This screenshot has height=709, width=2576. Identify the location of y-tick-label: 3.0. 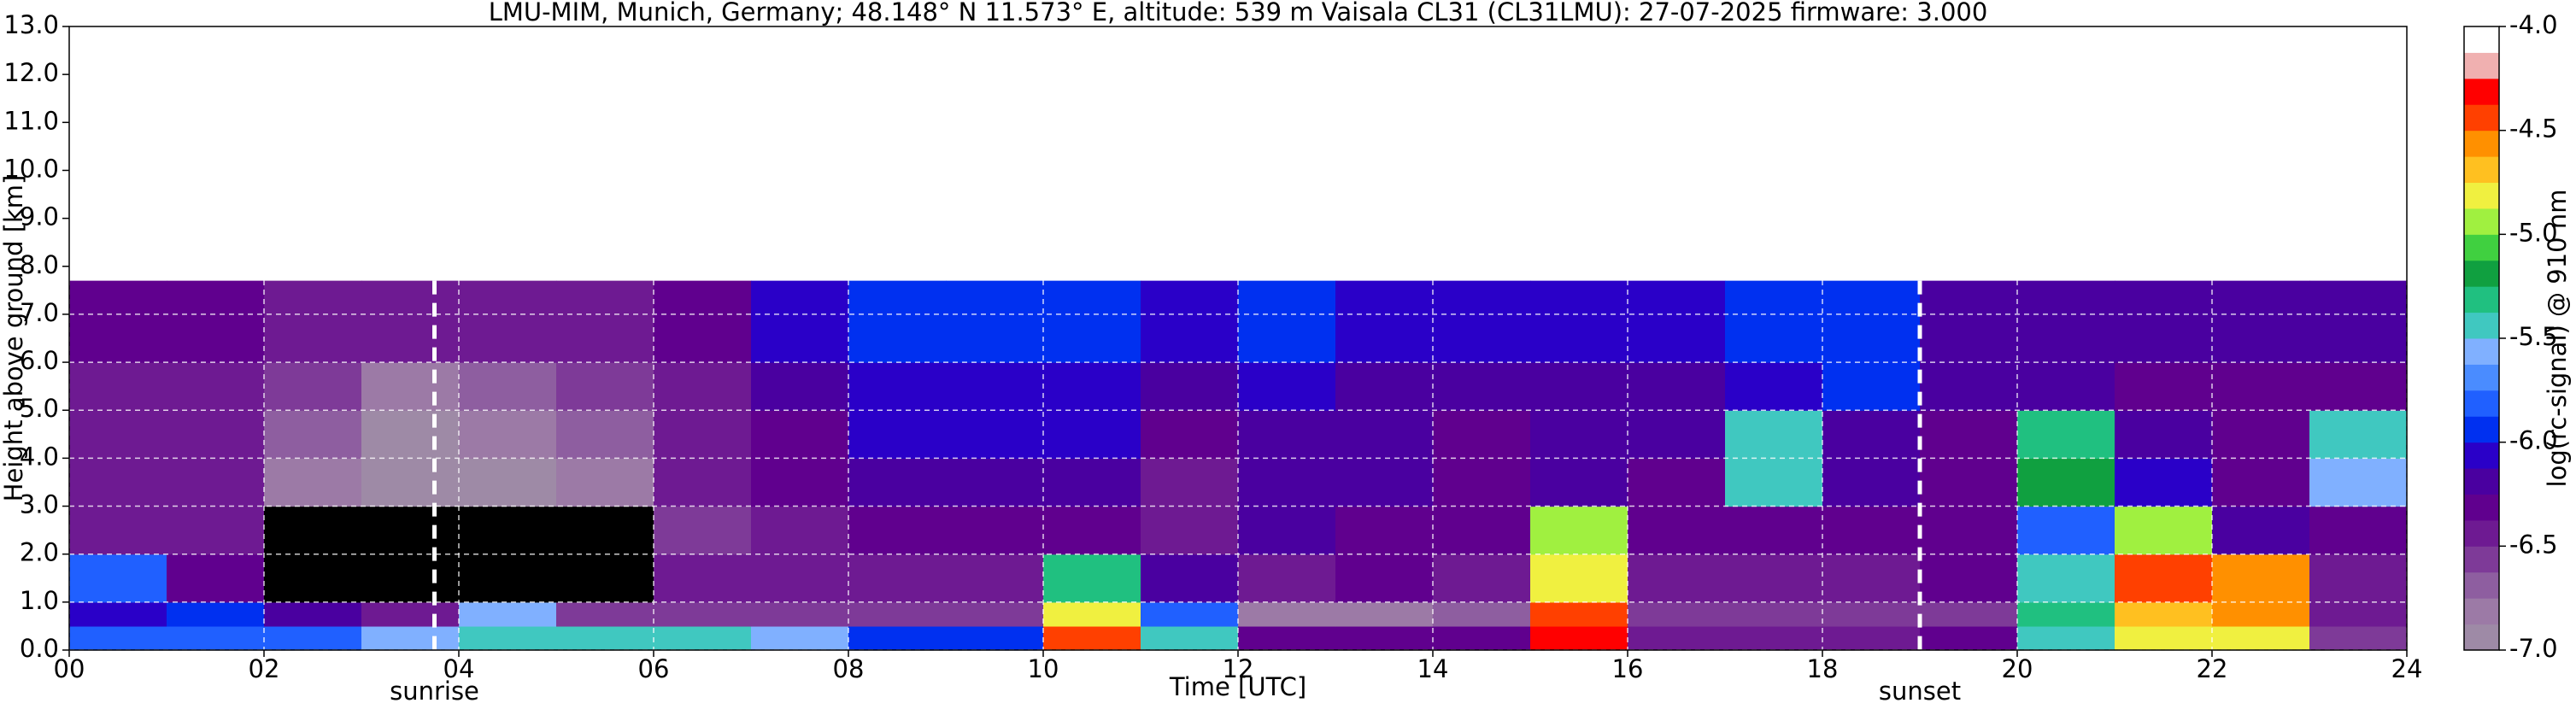
(39, 504).